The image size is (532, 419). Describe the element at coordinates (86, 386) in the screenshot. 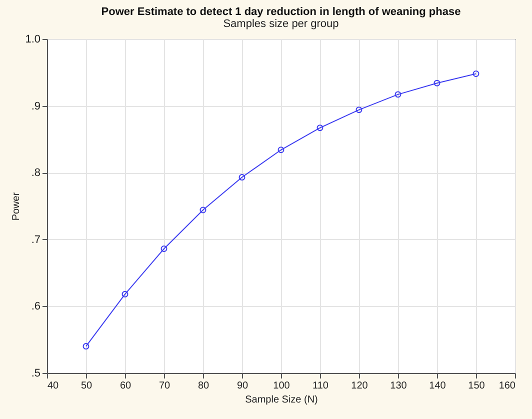

I see `x-tick-label: 50` at that location.